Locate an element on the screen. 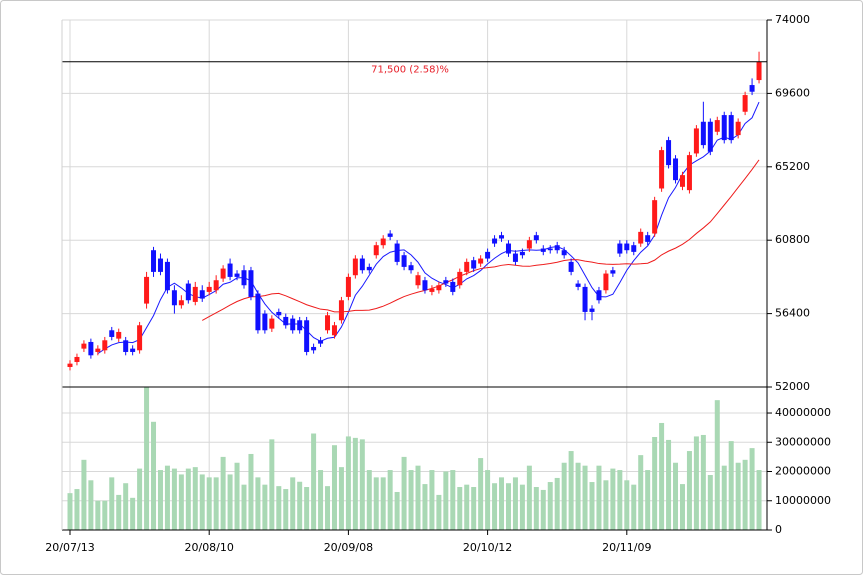 This screenshot has width=863, height=579. y-tick-label: 10000000 is located at coordinates (803, 500).